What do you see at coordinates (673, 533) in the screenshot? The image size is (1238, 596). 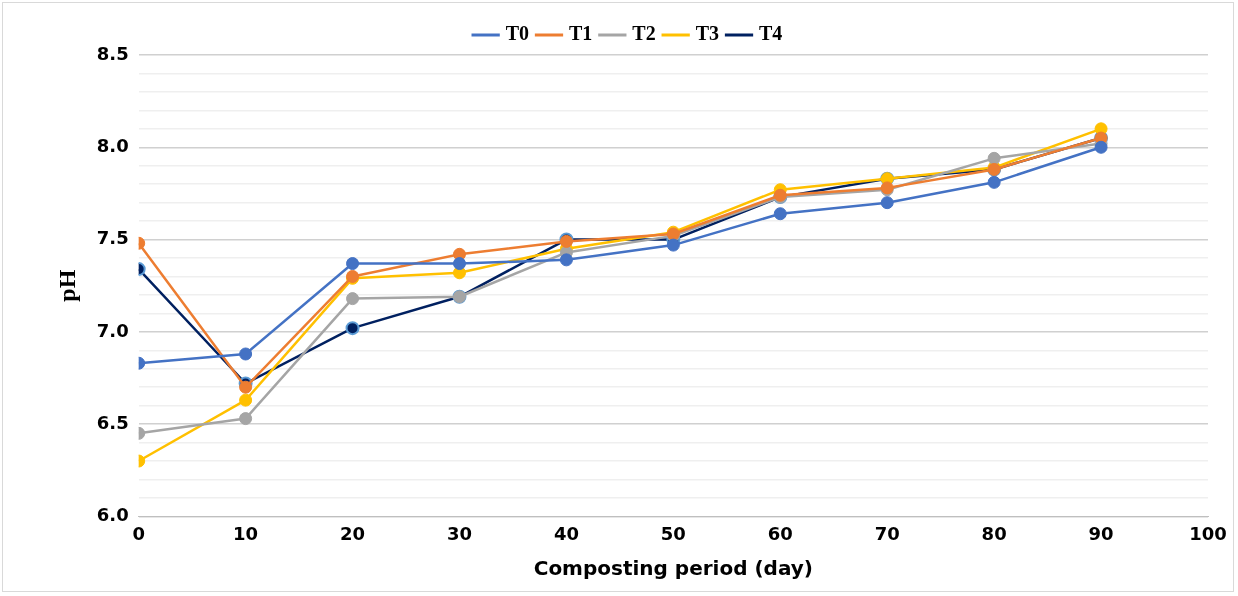 I see `x-tick-label: 50` at bounding box center [673, 533].